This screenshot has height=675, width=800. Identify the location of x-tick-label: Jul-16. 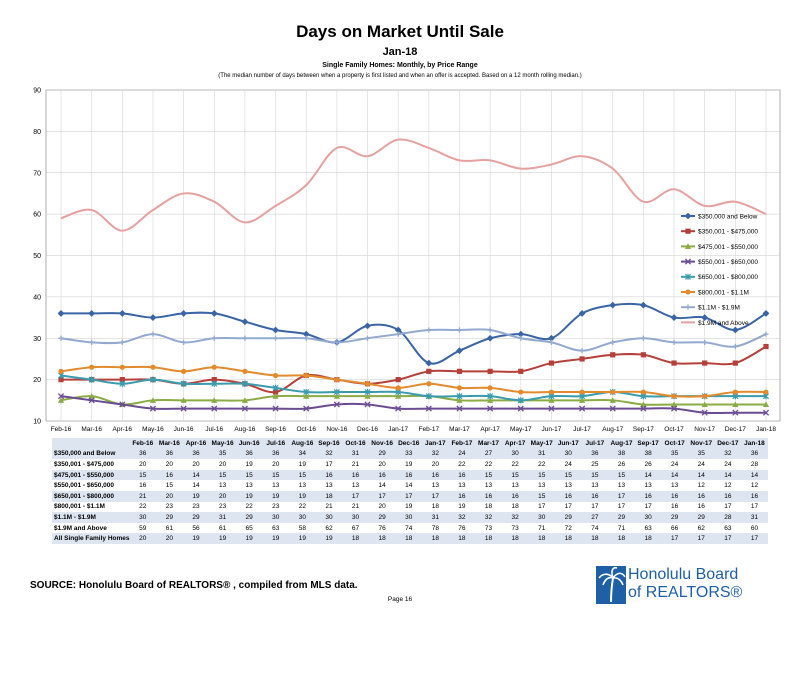
(214, 429).